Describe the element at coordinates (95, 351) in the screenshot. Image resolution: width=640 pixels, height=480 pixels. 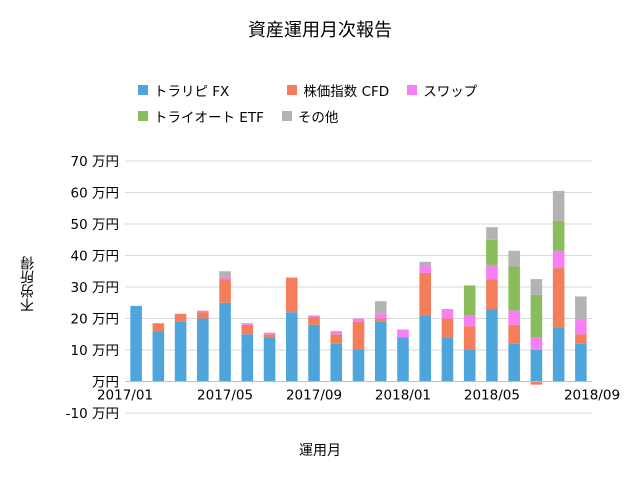
I see `y-tick-label: 10 万円` at that location.